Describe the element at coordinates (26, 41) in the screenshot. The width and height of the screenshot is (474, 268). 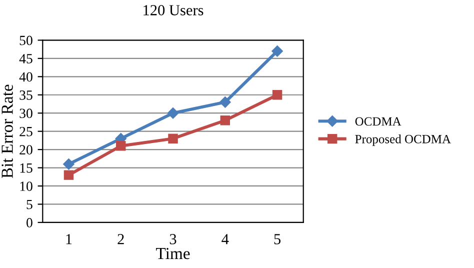
I see `y-tick-label: 50` at that location.